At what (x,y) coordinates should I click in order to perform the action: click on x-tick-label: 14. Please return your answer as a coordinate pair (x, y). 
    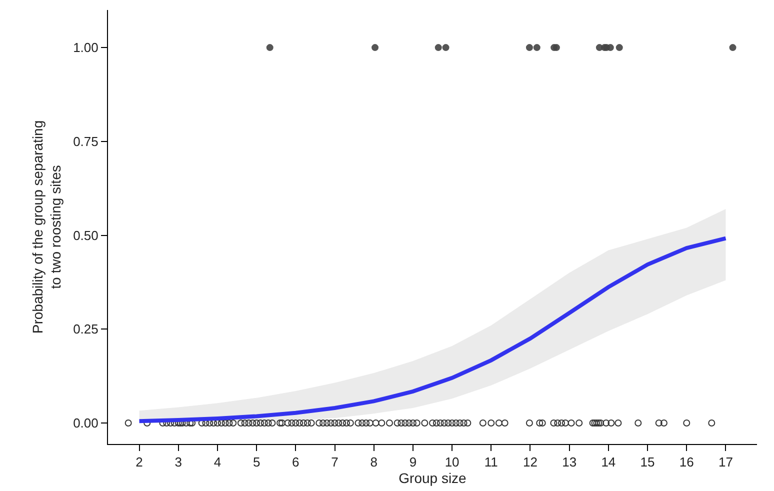
    Looking at the image, I should click on (608, 462).